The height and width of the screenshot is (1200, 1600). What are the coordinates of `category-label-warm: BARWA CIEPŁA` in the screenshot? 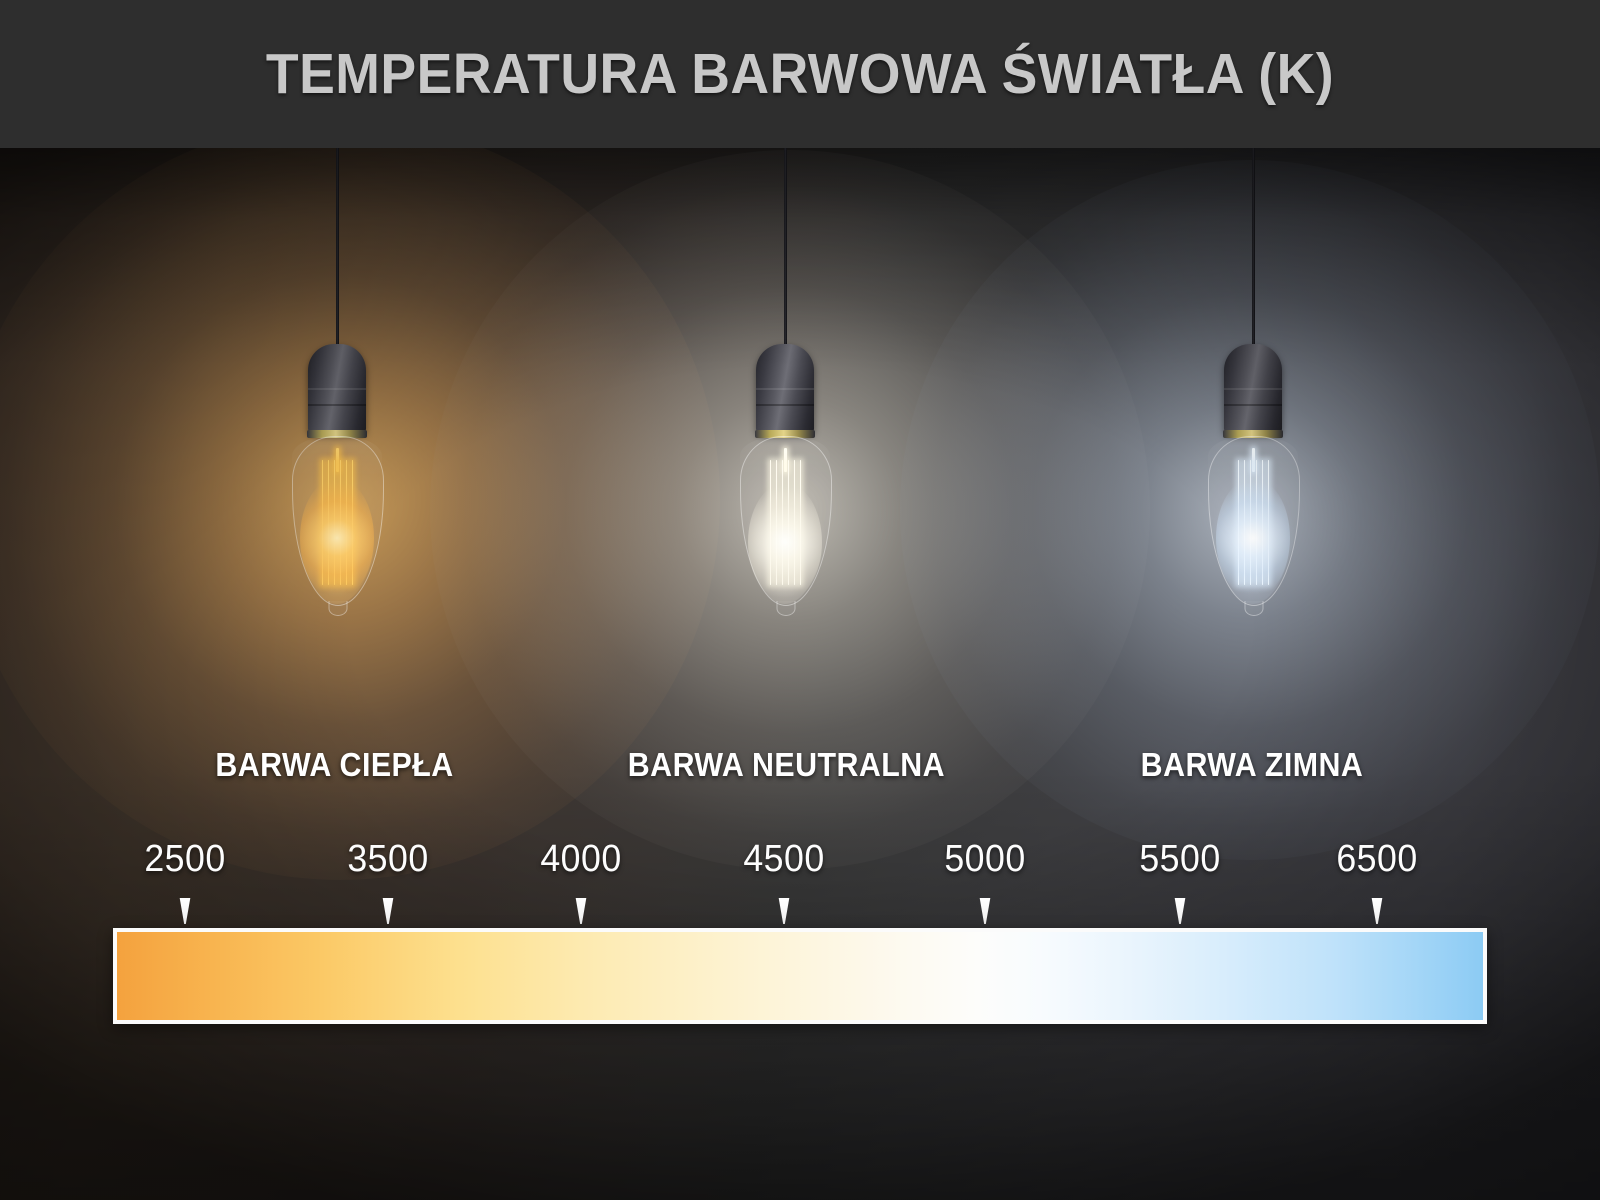 It's located at (334, 764).